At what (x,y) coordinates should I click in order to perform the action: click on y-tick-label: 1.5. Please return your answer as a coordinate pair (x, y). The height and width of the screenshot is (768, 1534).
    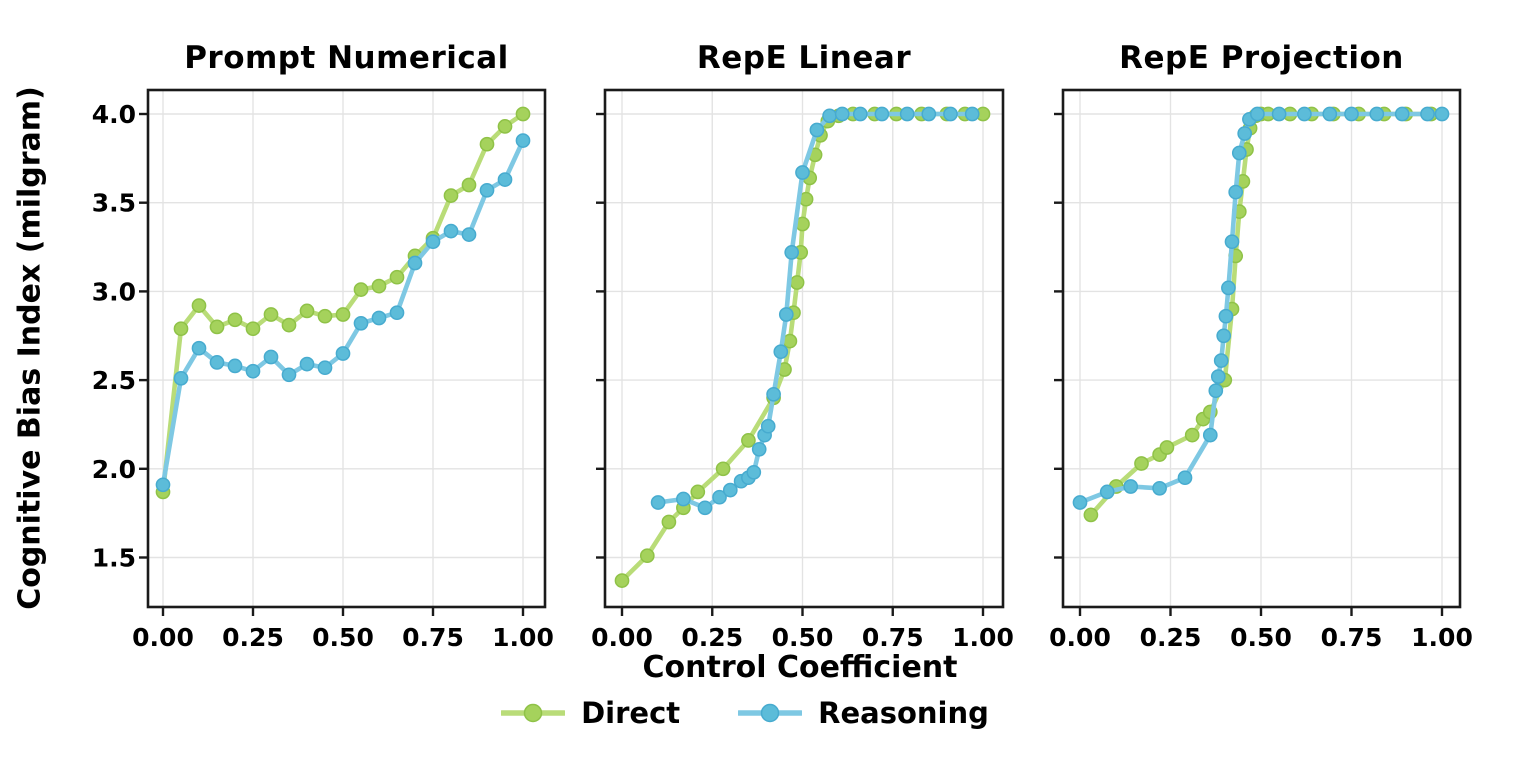
    Looking at the image, I should click on (114, 558).